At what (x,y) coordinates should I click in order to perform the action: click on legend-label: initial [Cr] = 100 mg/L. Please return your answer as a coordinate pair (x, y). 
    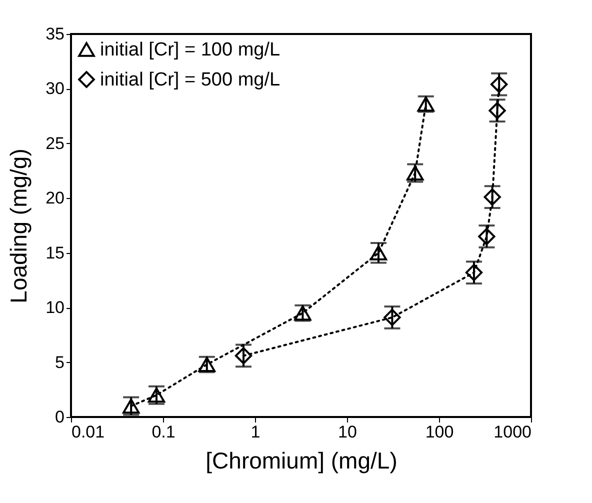
    Looking at the image, I should click on (190, 50).